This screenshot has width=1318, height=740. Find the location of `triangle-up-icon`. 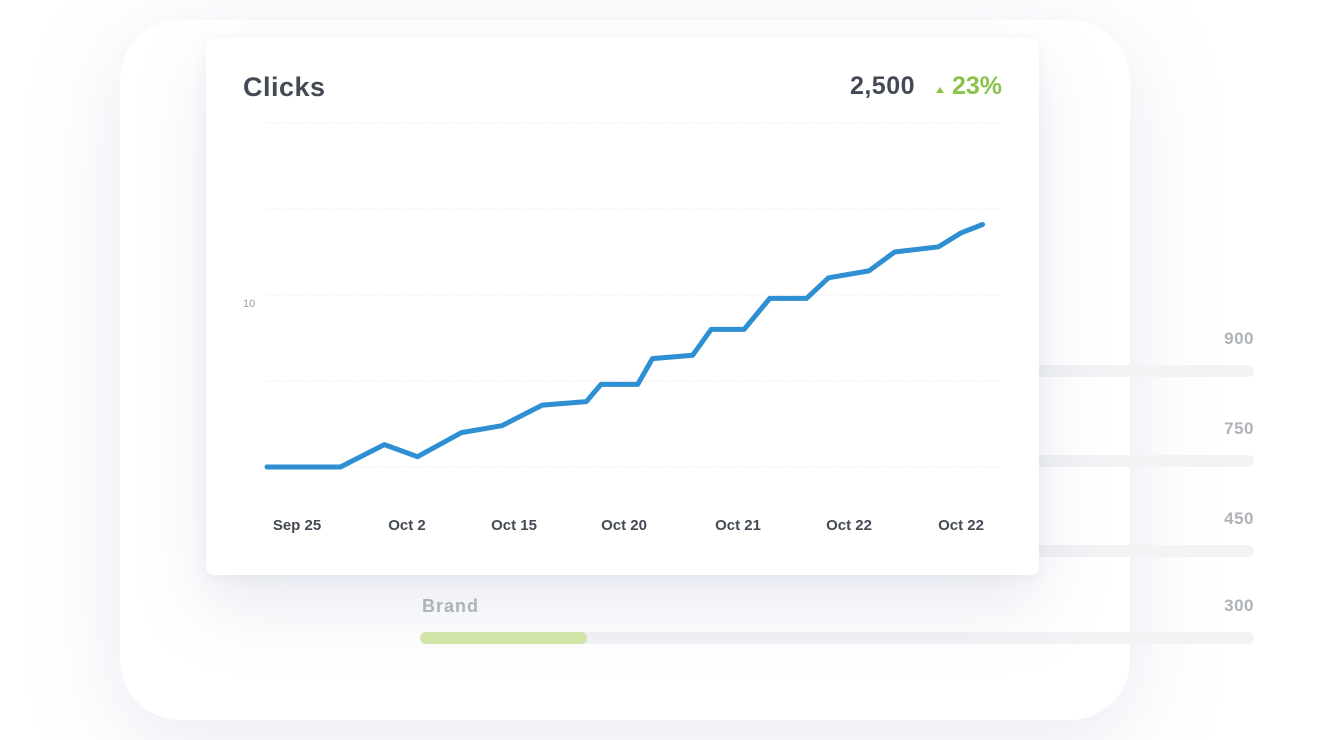

triangle-up-icon is located at coordinates (940, 90).